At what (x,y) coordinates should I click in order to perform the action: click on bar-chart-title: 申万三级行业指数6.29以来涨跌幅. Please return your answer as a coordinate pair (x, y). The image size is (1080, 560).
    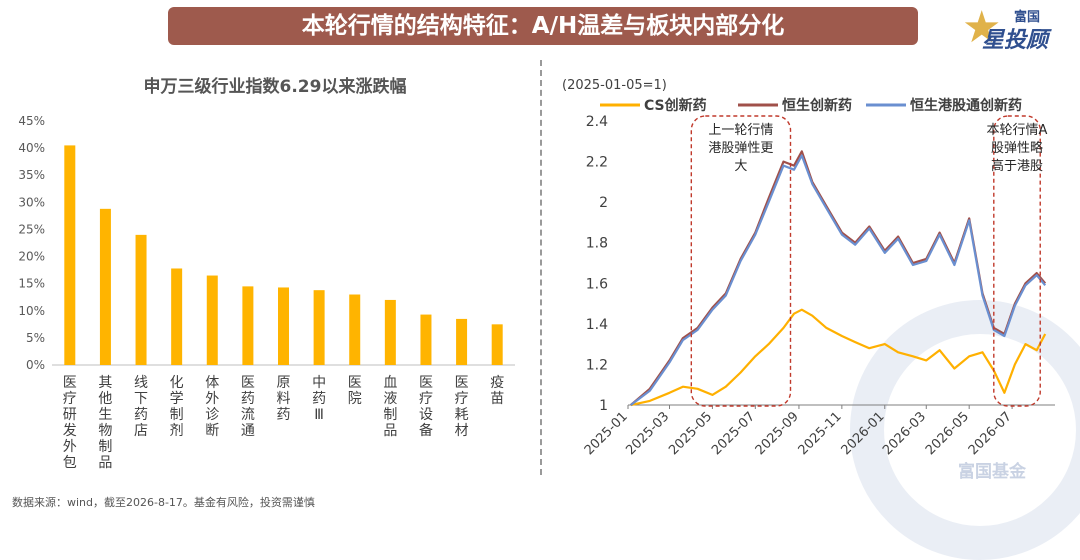
    Looking at the image, I should click on (275, 87).